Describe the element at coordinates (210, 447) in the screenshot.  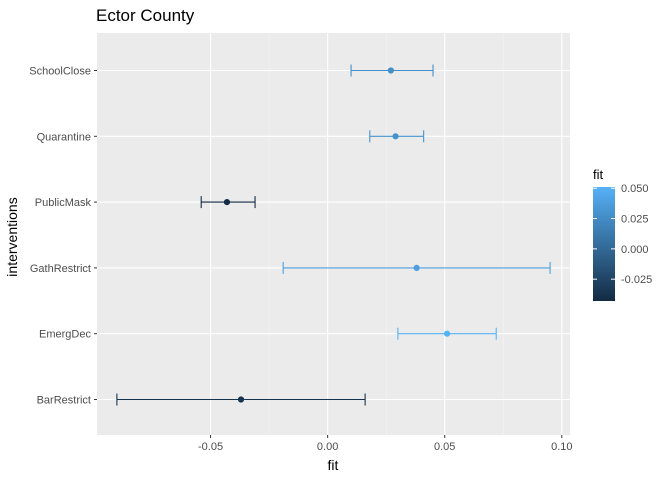
I see `x-tick-label: -0.05` at that location.